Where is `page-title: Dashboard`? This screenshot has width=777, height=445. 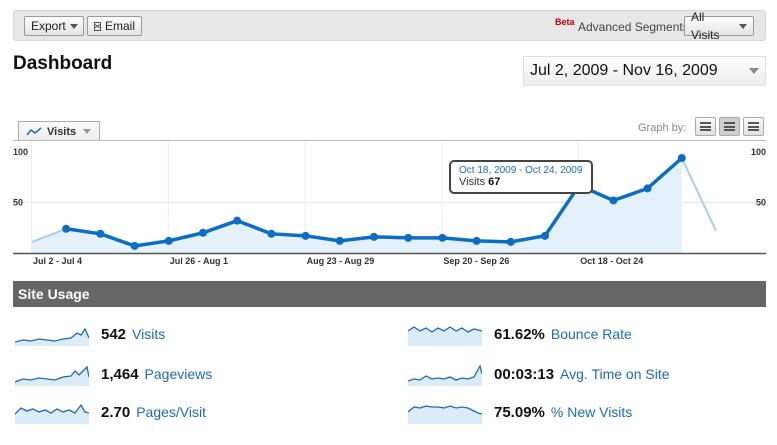
page-title: Dashboard is located at coordinates (63, 63).